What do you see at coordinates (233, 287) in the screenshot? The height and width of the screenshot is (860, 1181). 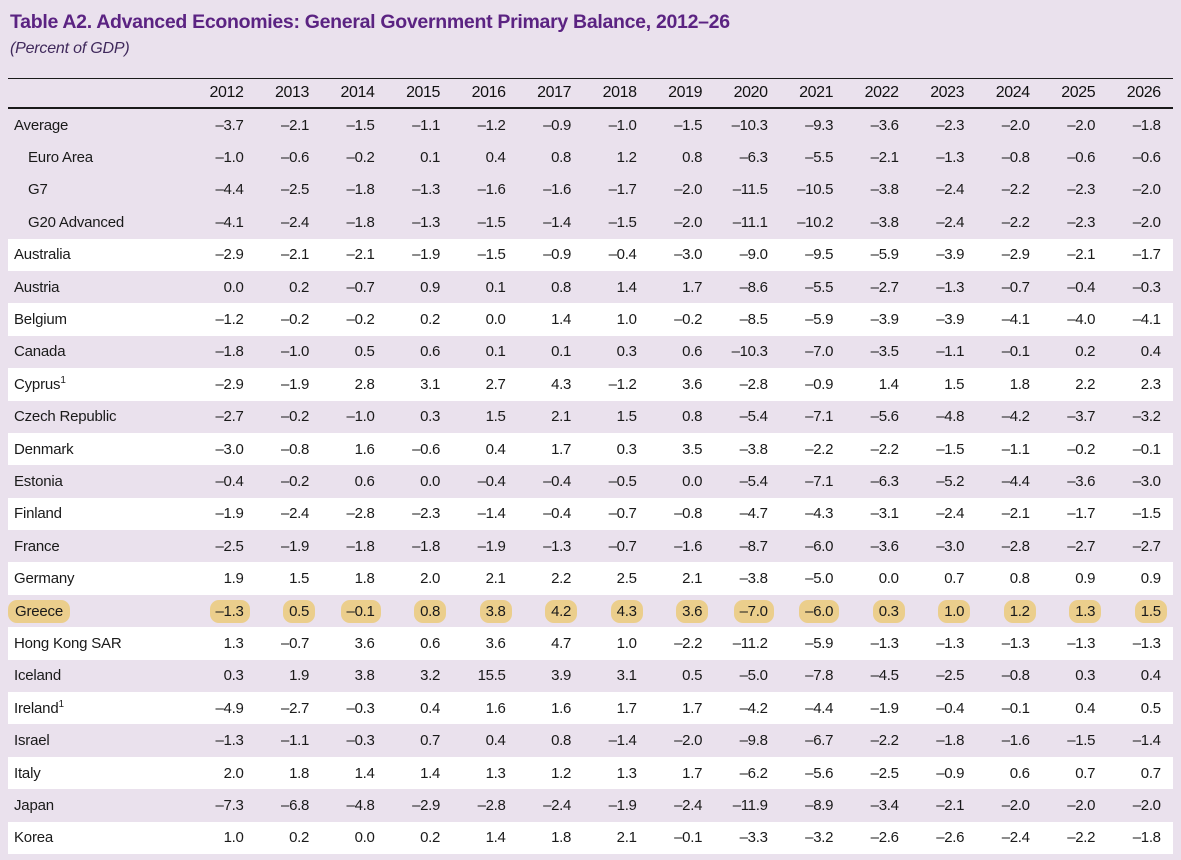 I see `value-cell: 0.0` at bounding box center [233, 287].